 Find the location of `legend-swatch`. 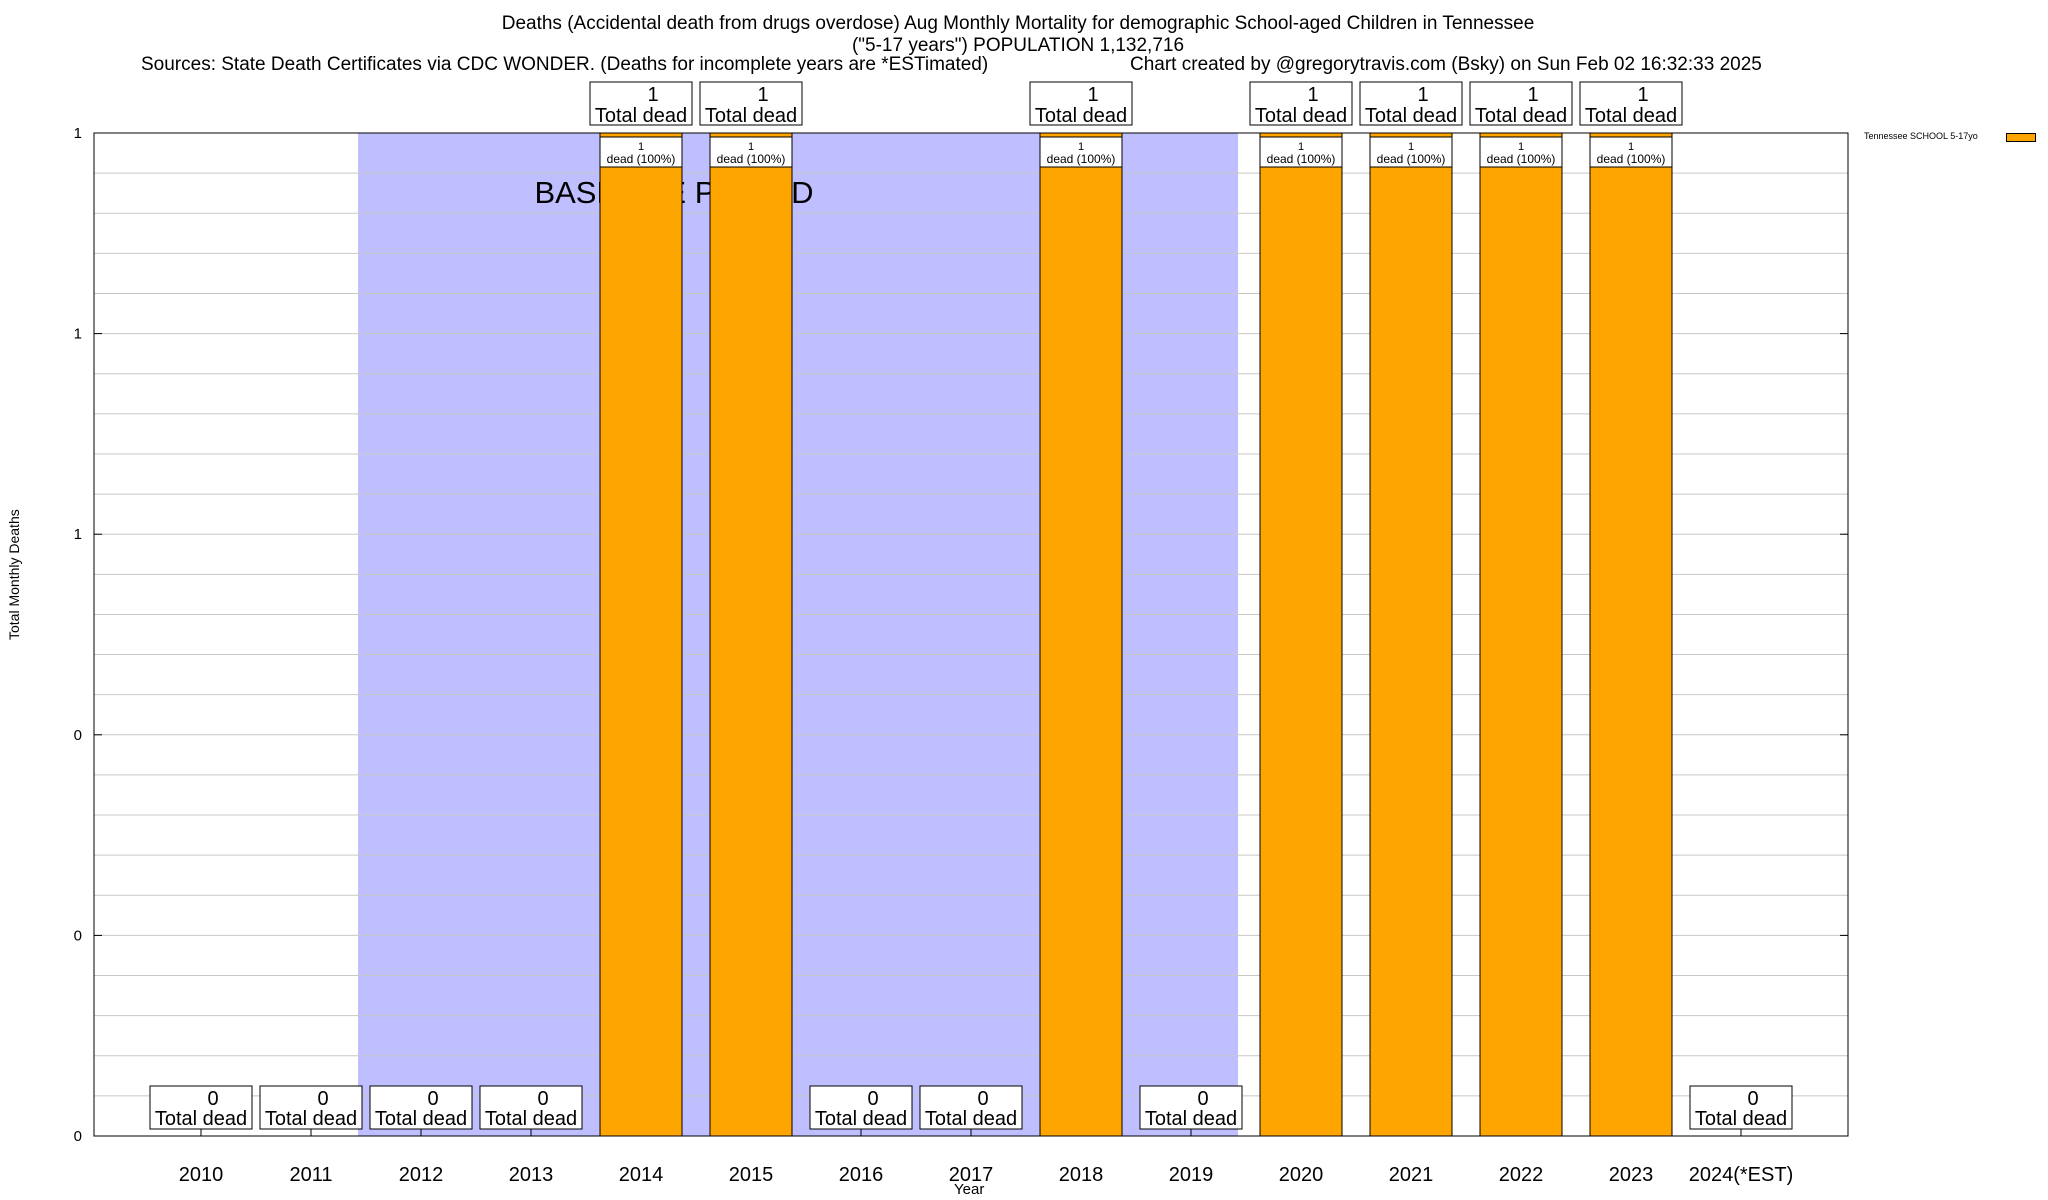

legend-swatch is located at coordinates (2021, 137).